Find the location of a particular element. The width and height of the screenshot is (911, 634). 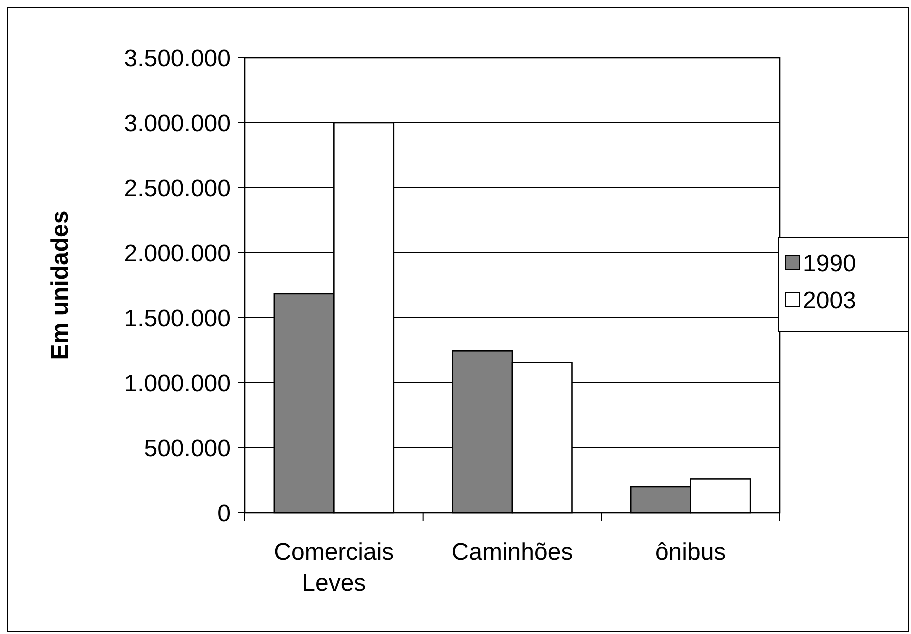

y-tick-label: 2.500.000 is located at coordinates (177, 188).